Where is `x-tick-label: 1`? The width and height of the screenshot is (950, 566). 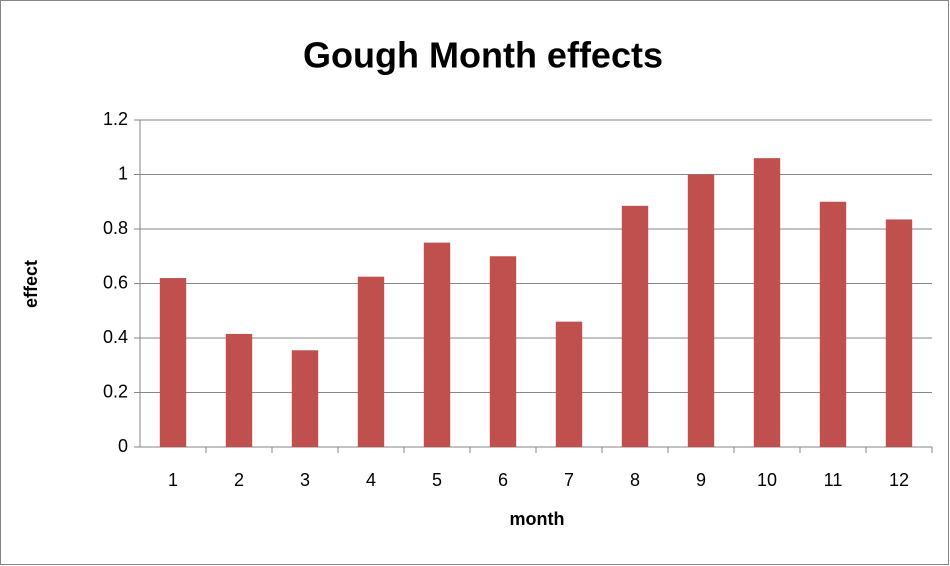
x-tick-label: 1 is located at coordinates (173, 480).